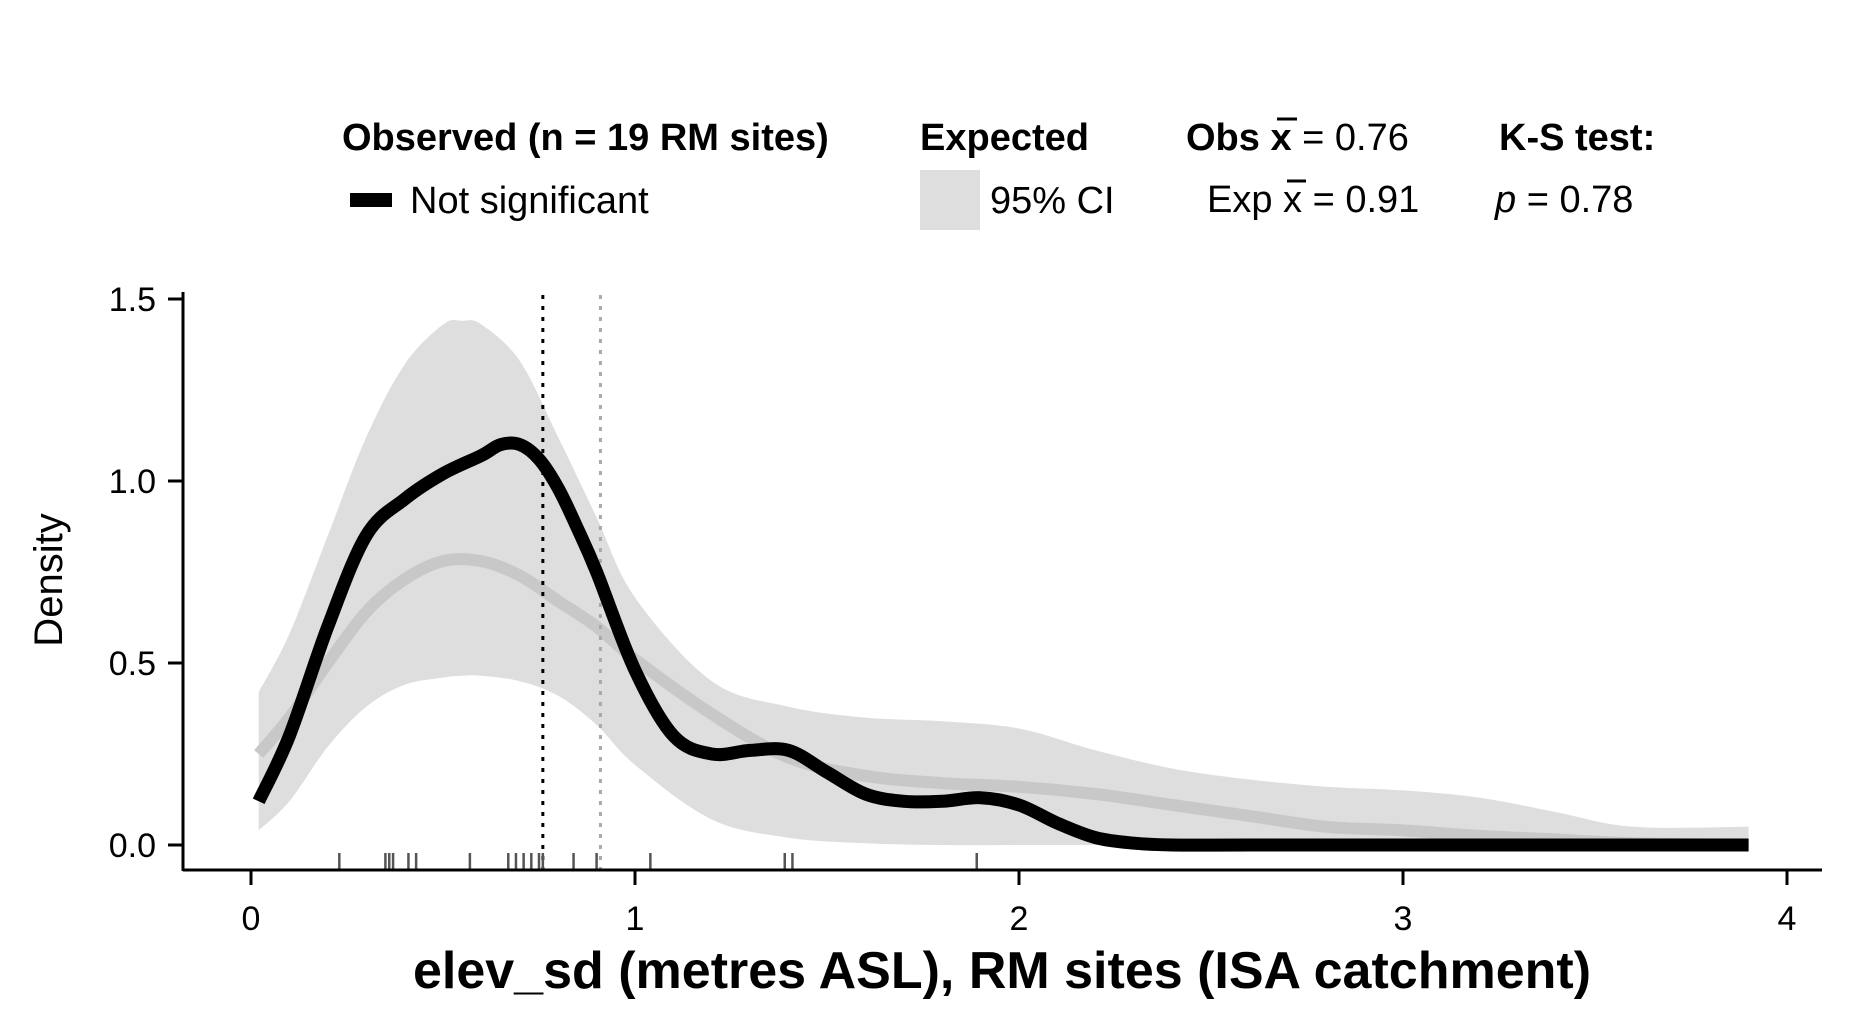 Image resolution: width=1860 pixels, height=1020 pixels. What do you see at coordinates (132, 664) in the screenshot?
I see `y-tick-label: 0.5` at bounding box center [132, 664].